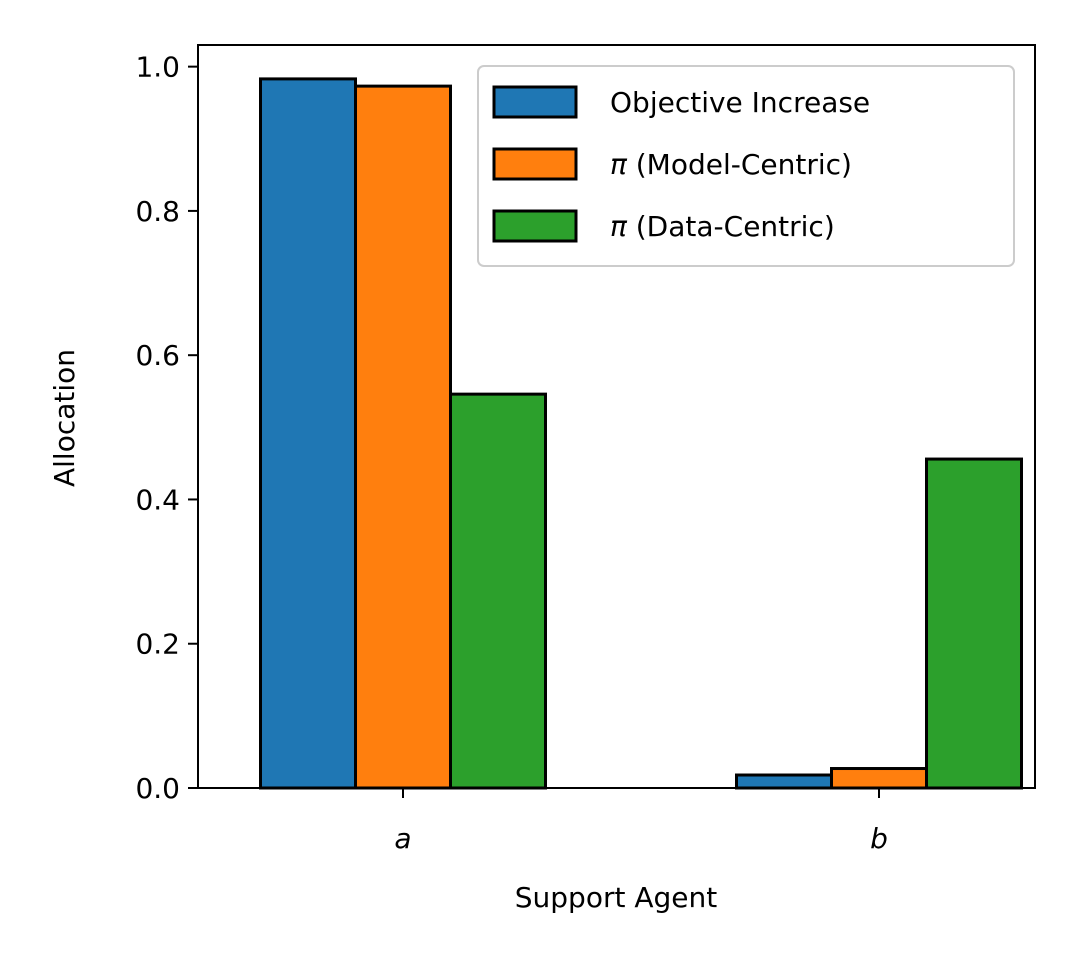 The width and height of the screenshot is (1080, 960). What do you see at coordinates (879, 838) in the screenshot?
I see `x-tick-label-b: b` at bounding box center [879, 838].